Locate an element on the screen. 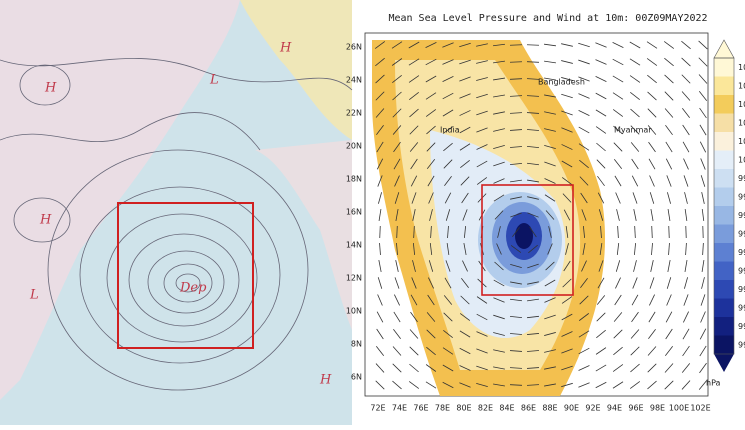 The height and width of the screenshot is (430, 745). colorbar-label: 1003 is located at coordinates (741, 104).